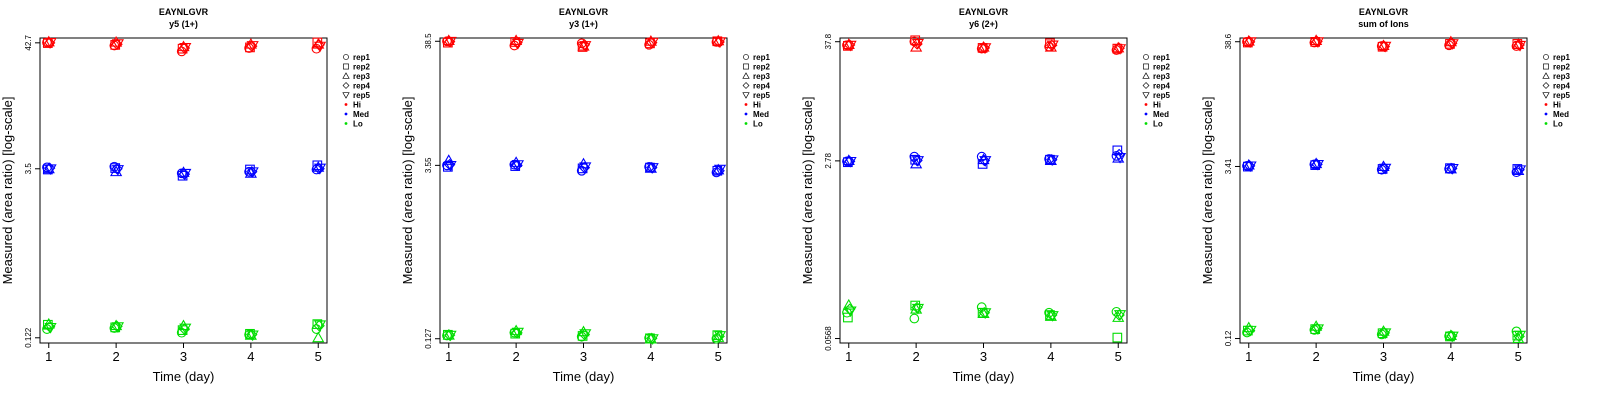  Describe the element at coordinates (428, 338) in the screenshot. I see `y-tick-label: 0.127` at that location.